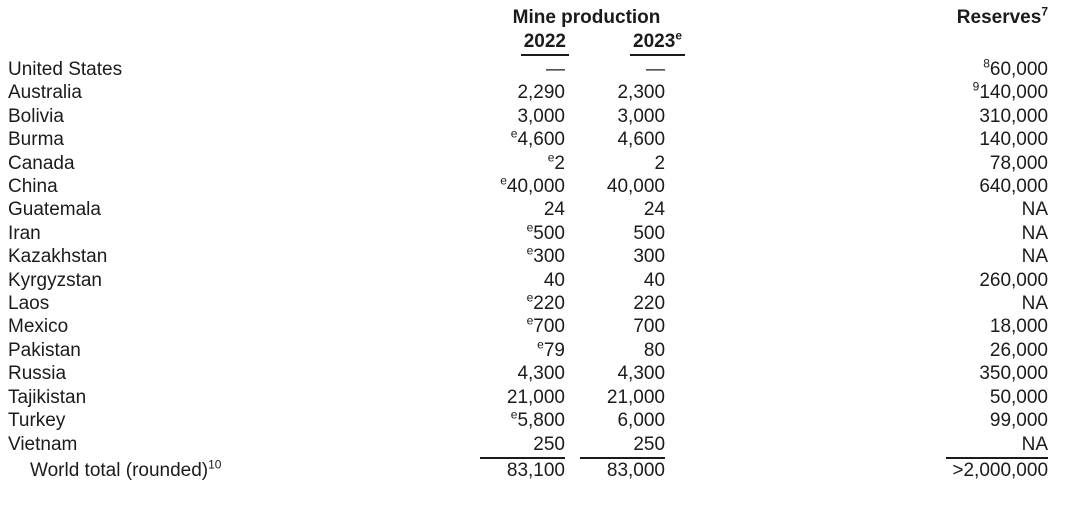 This screenshot has height=505, width=1080. Describe the element at coordinates (615, 470) in the screenshot. I see `prod-2023-cell: 83,000` at that location.